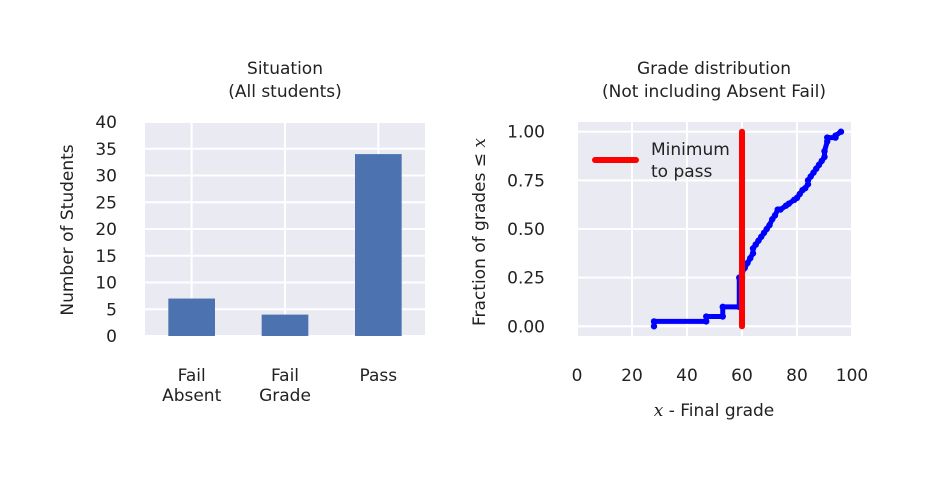 The image size is (930, 484). I want to click on ecdf-y-tick-label: 0.00, so click(526, 327).